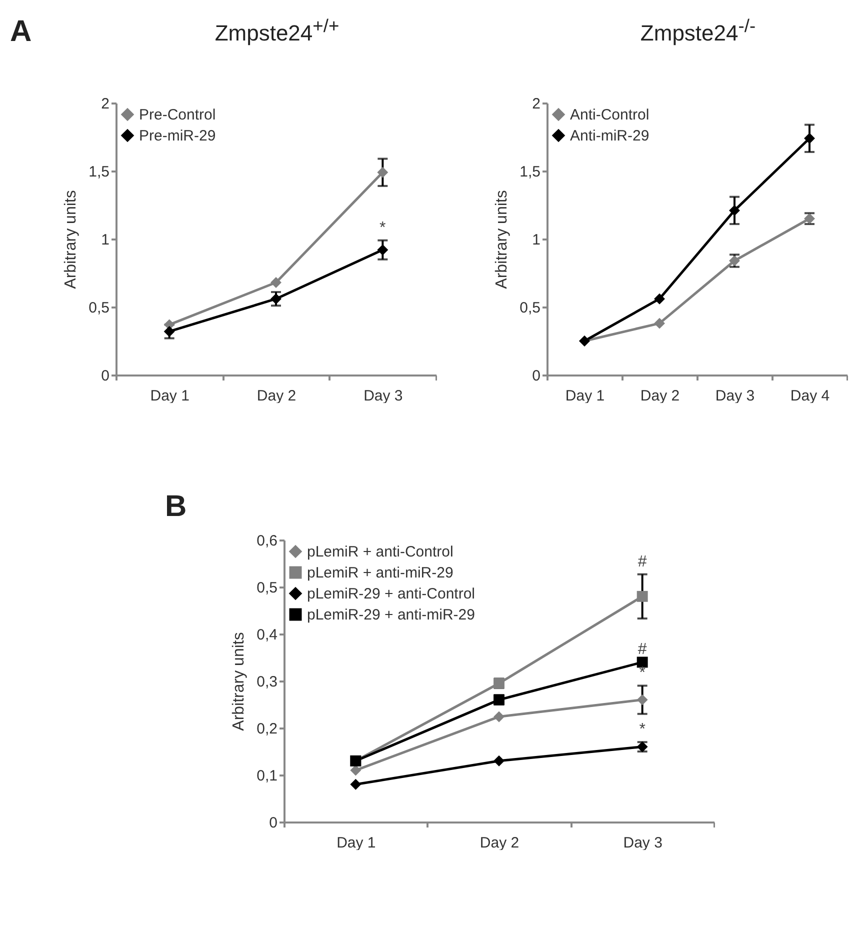  I want to click on legend-label: Anti-Control, so click(610, 115).